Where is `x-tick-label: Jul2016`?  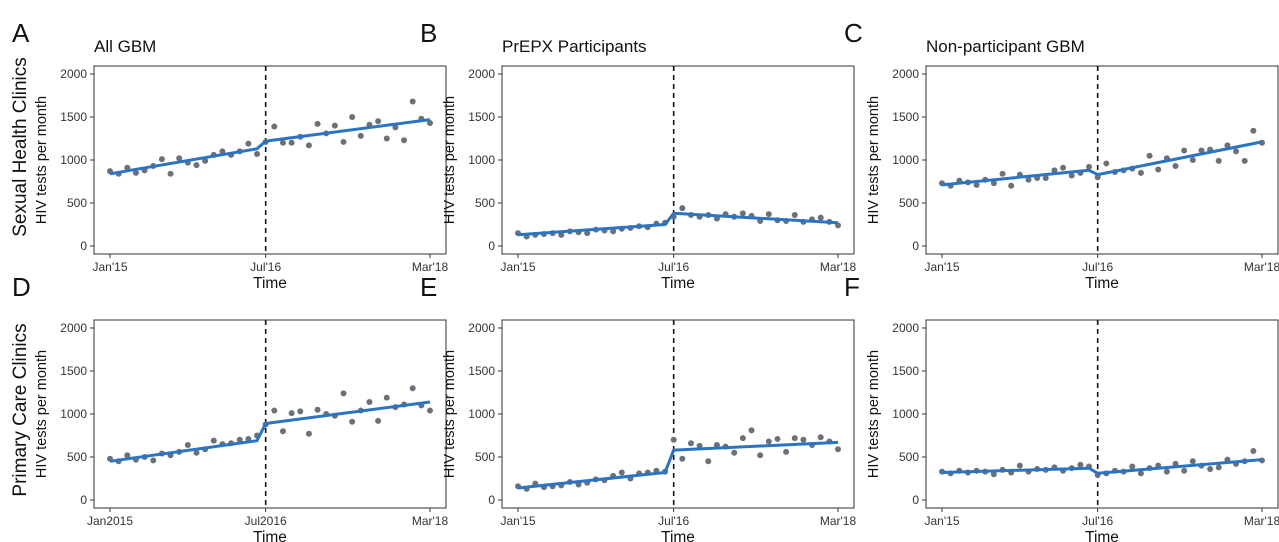
x-tick-label: Jul2016 is located at coordinates (266, 521).